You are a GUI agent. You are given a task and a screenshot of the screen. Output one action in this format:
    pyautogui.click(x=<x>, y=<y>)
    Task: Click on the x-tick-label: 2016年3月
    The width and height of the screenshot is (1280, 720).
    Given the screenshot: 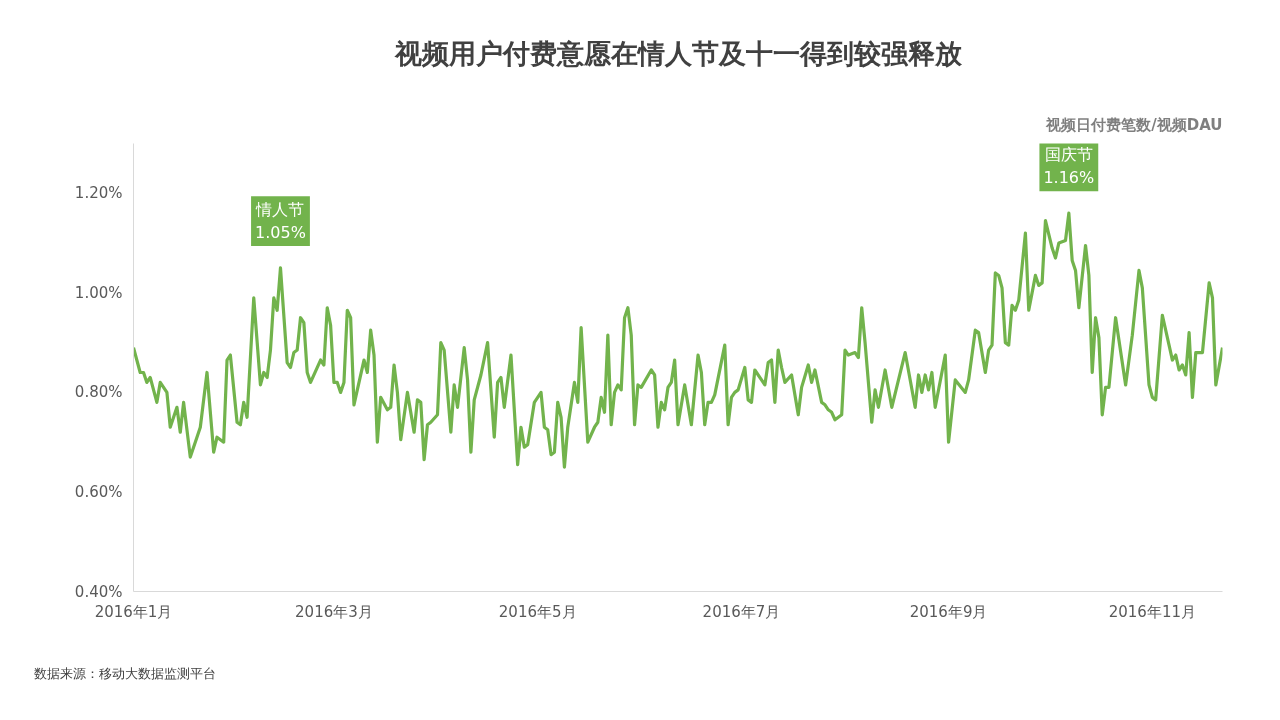 What is the action you would take?
    pyautogui.click(x=334, y=611)
    